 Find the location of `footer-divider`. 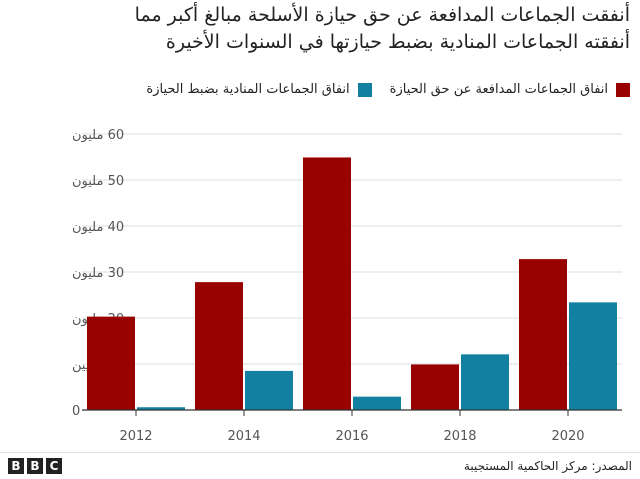

footer-divider is located at coordinates (320, 452).